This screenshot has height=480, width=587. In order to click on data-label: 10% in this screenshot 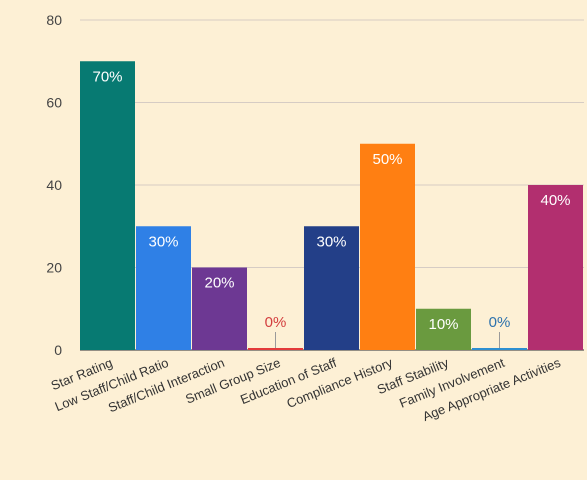, I will do `click(443, 324)`.